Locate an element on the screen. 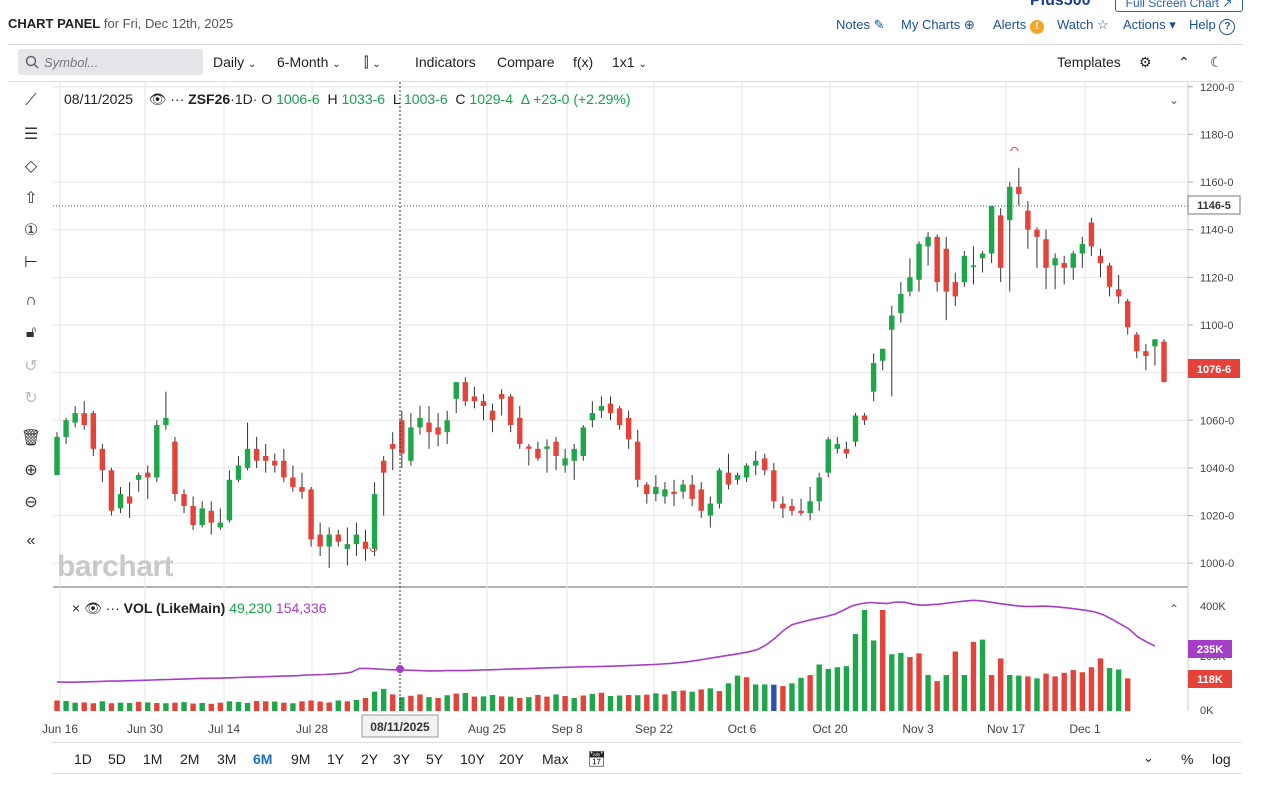 Image resolution: width=1288 pixels, height=786 pixels. notes-link: Notes ✎ is located at coordinates (860, 25).